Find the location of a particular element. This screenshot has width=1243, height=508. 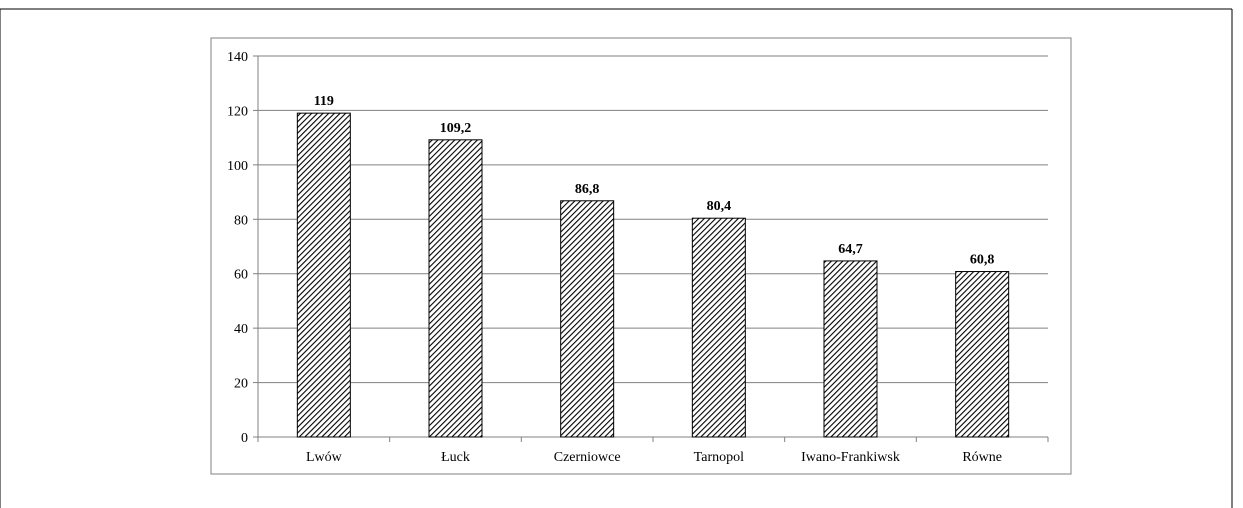

y-tick-label: 20 is located at coordinates (241, 384).